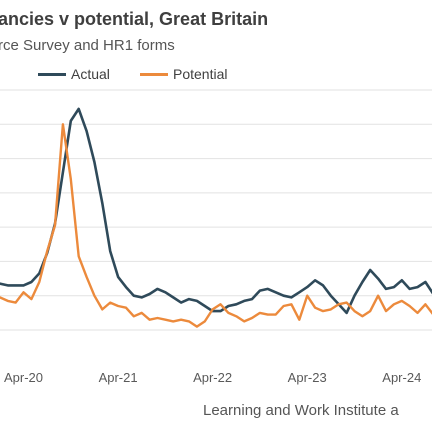 The width and height of the screenshot is (432, 432). I want to click on legend-item-potential: Potential, so click(183, 74).